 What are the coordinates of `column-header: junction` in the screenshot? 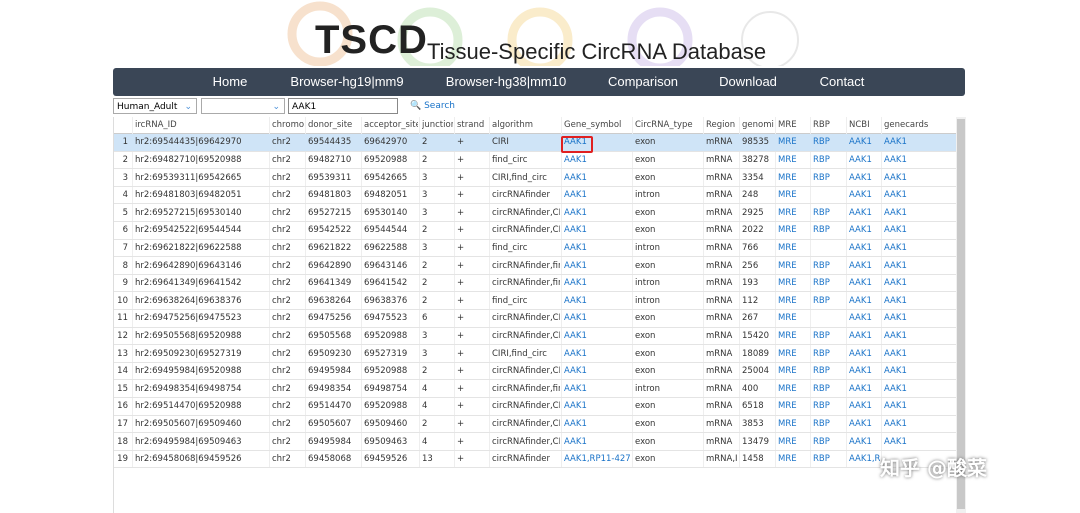 It's located at (437, 125).